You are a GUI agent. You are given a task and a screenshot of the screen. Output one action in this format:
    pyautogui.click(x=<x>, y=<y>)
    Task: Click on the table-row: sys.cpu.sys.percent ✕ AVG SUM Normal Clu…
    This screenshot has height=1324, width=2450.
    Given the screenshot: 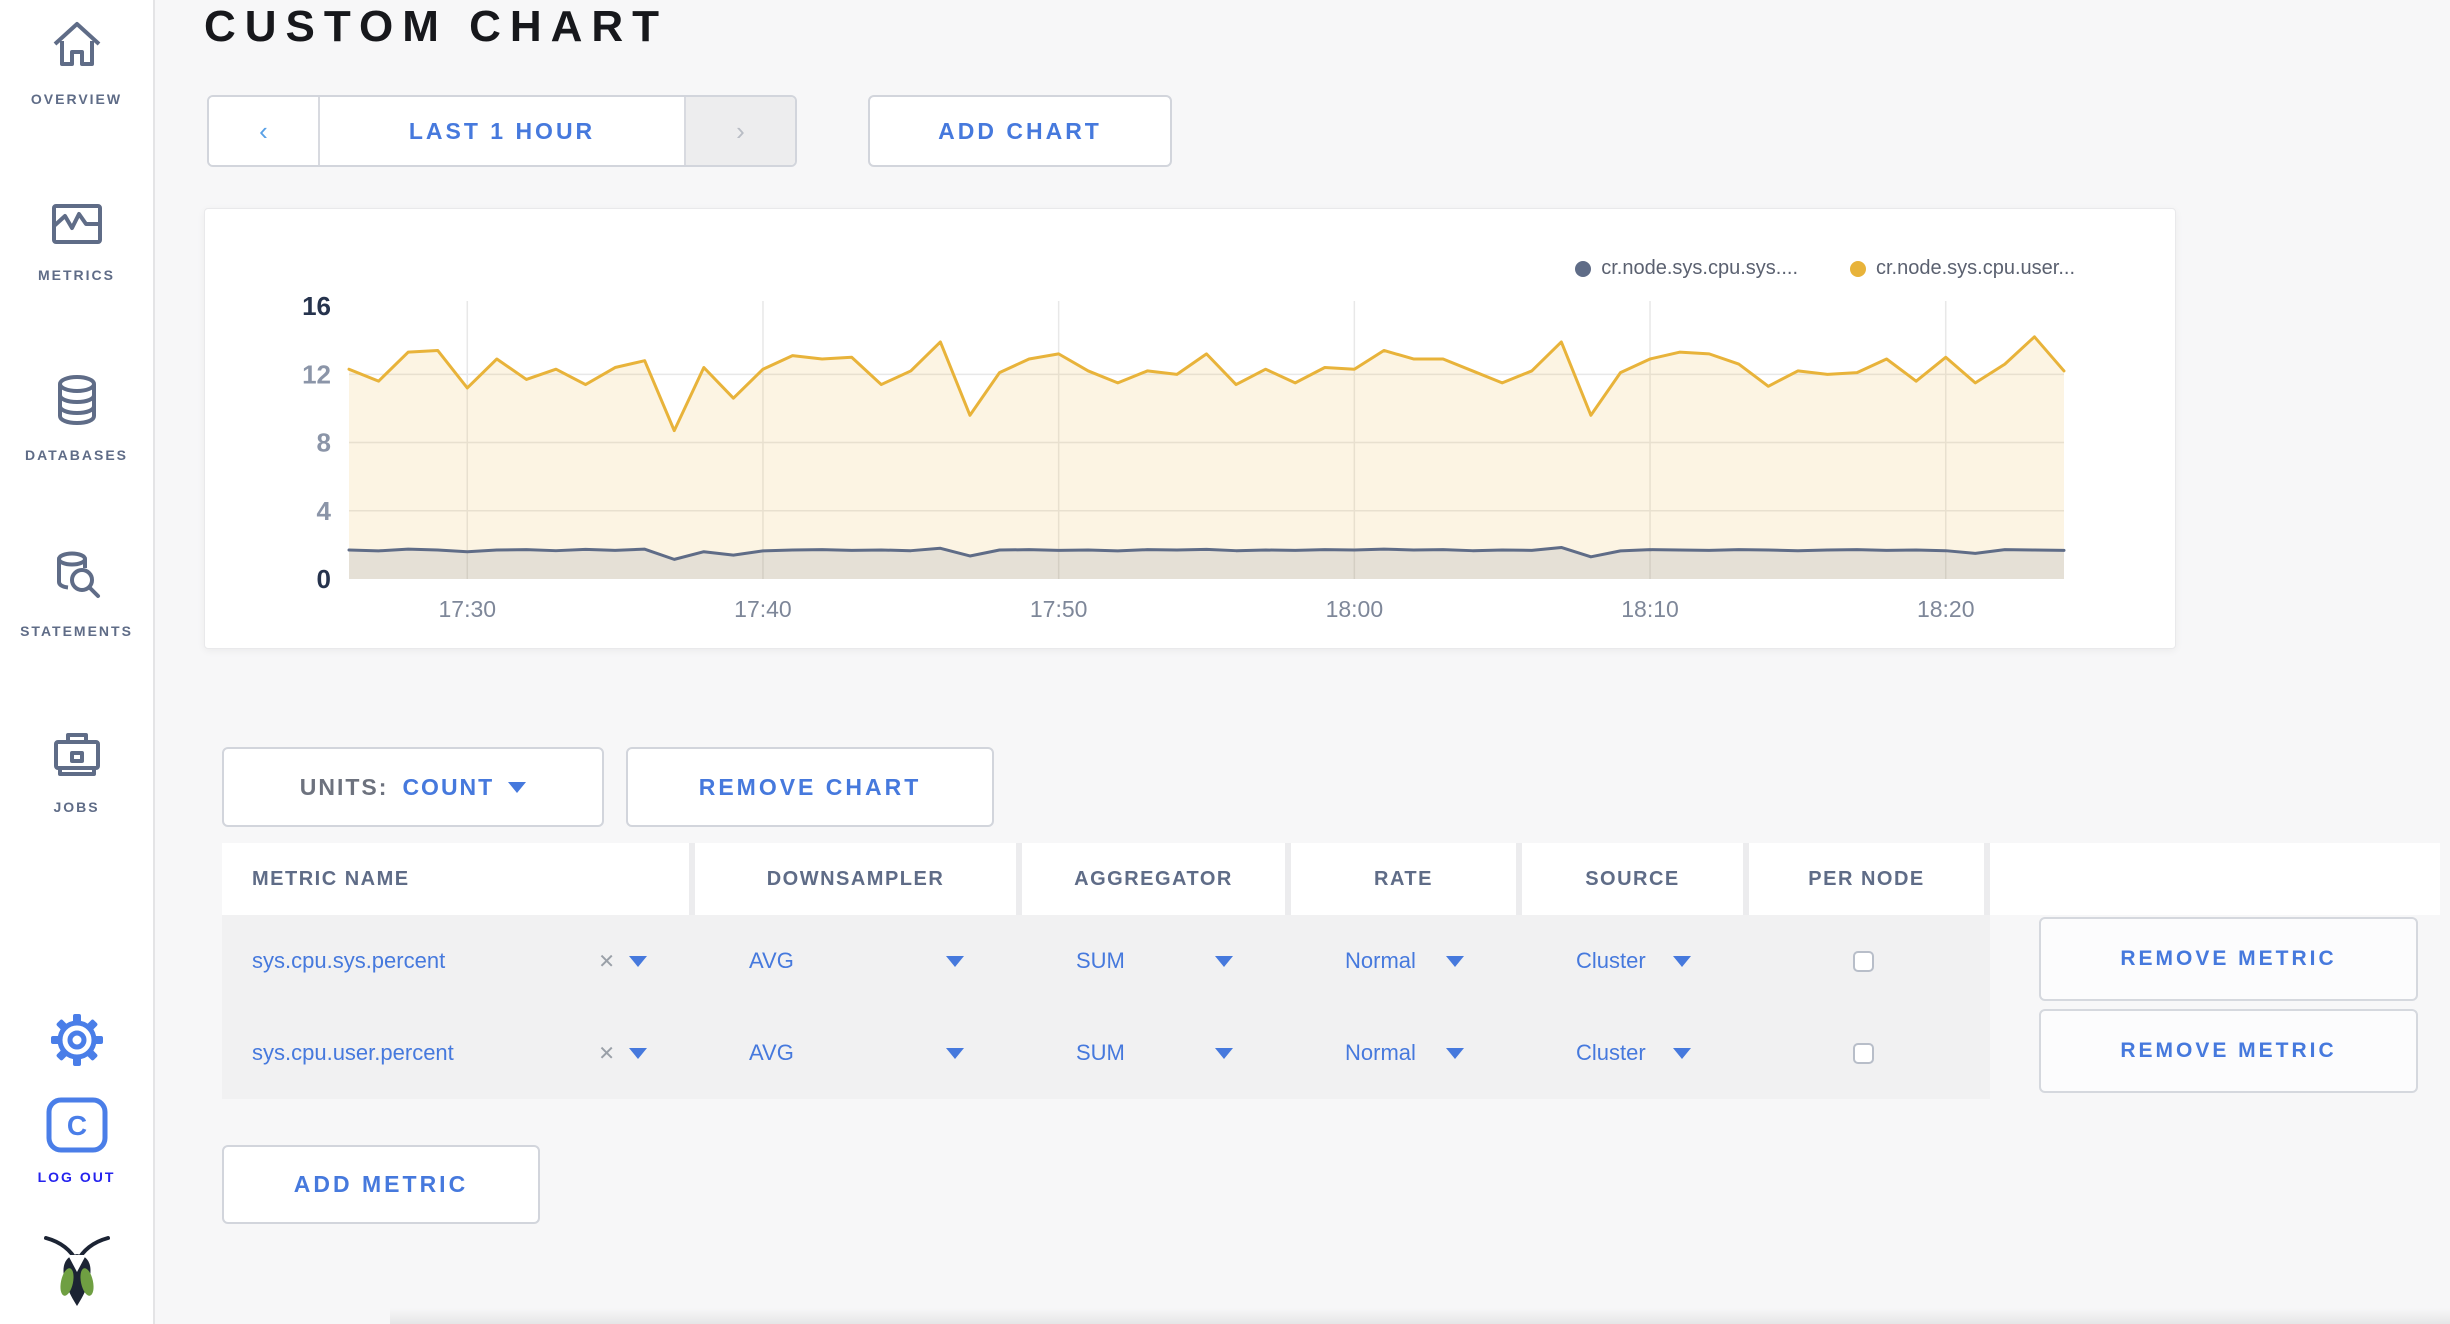 What is the action you would take?
    pyautogui.click(x=1106, y=961)
    